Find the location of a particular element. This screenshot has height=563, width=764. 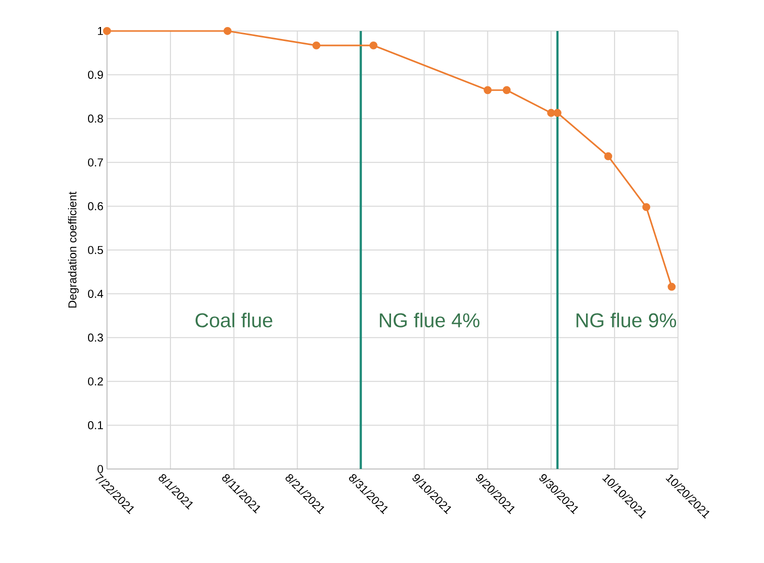

y-tick-label: 1 is located at coordinates (100, 31).